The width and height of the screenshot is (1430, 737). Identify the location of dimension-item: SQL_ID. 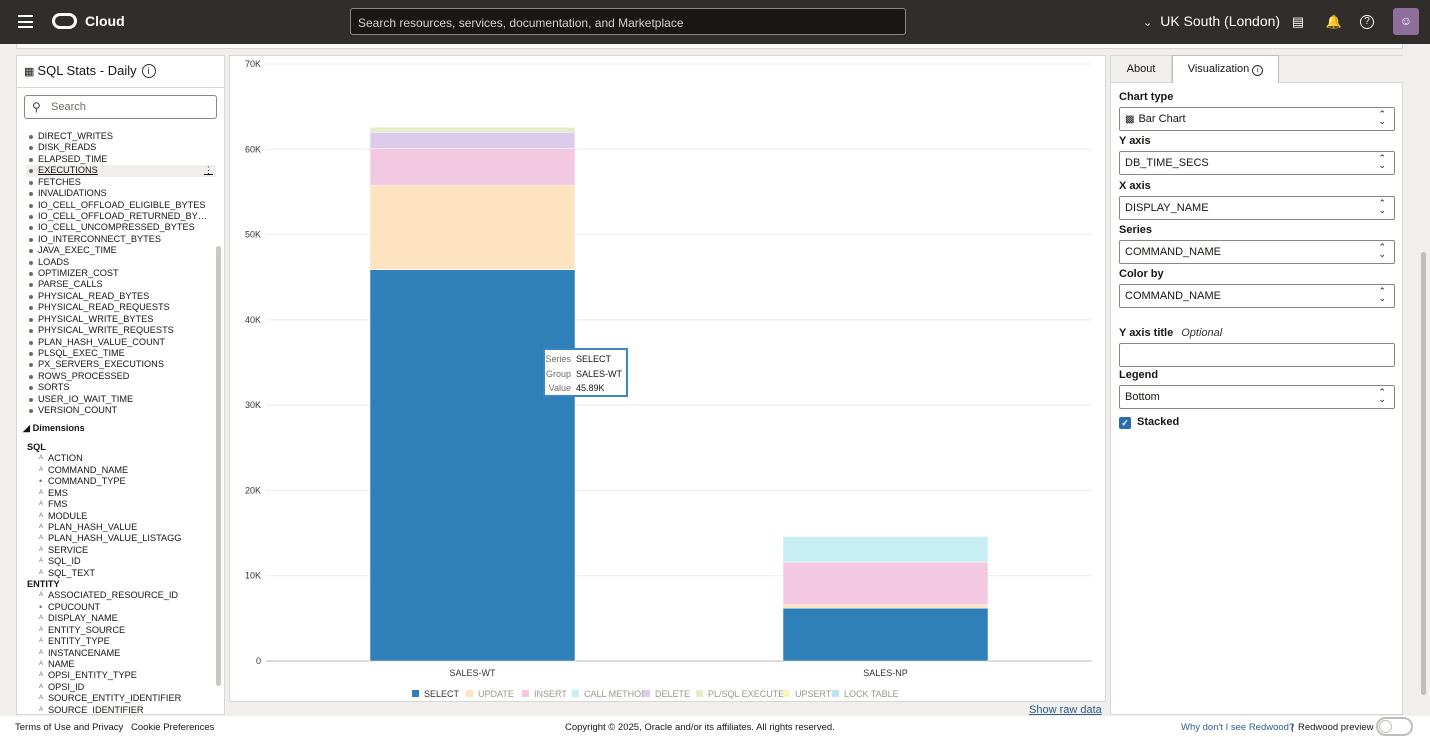
(122, 562).